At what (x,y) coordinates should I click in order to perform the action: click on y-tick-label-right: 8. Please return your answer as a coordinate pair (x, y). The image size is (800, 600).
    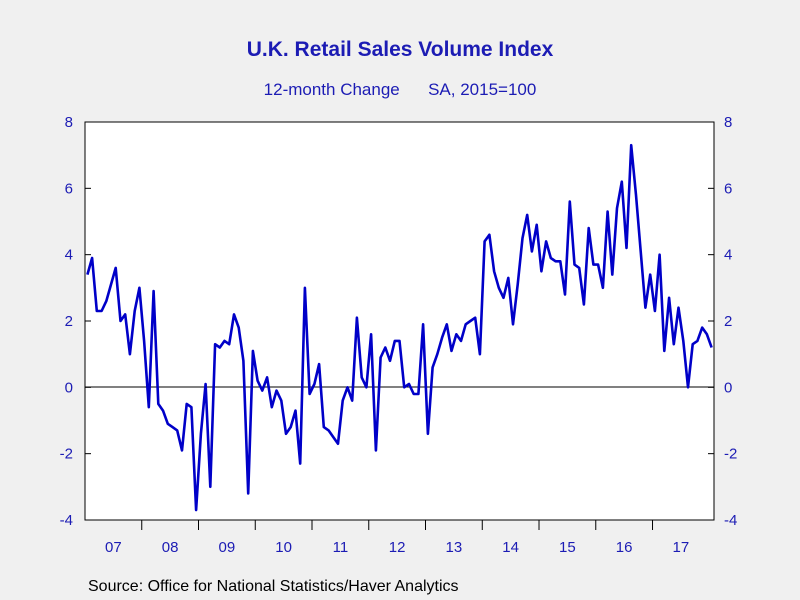
    Looking at the image, I should click on (728, 122).